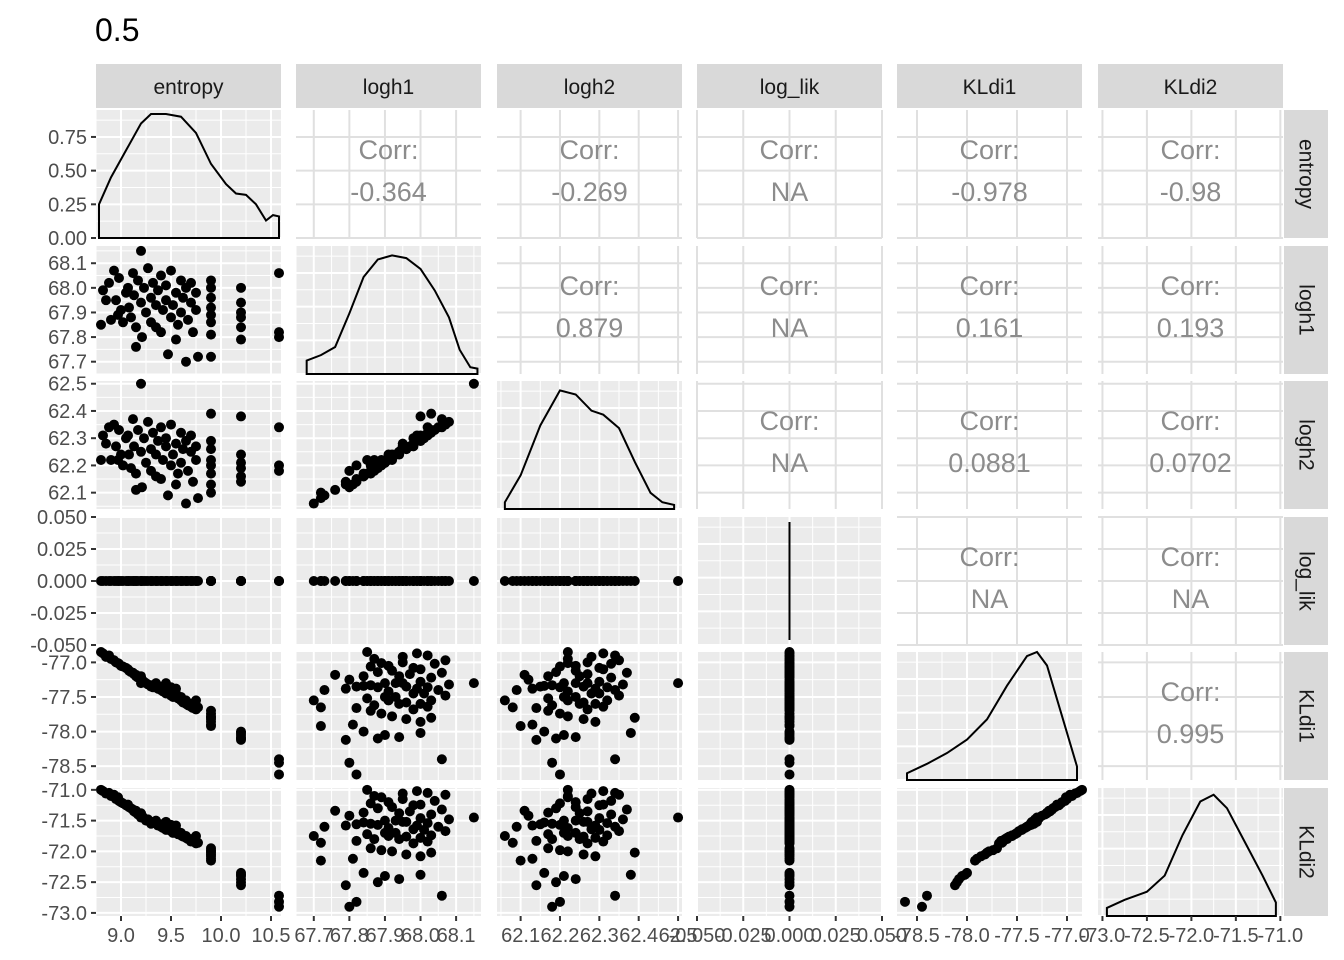  I want to click on y-tick-label: 0.00, so click(67, 239).